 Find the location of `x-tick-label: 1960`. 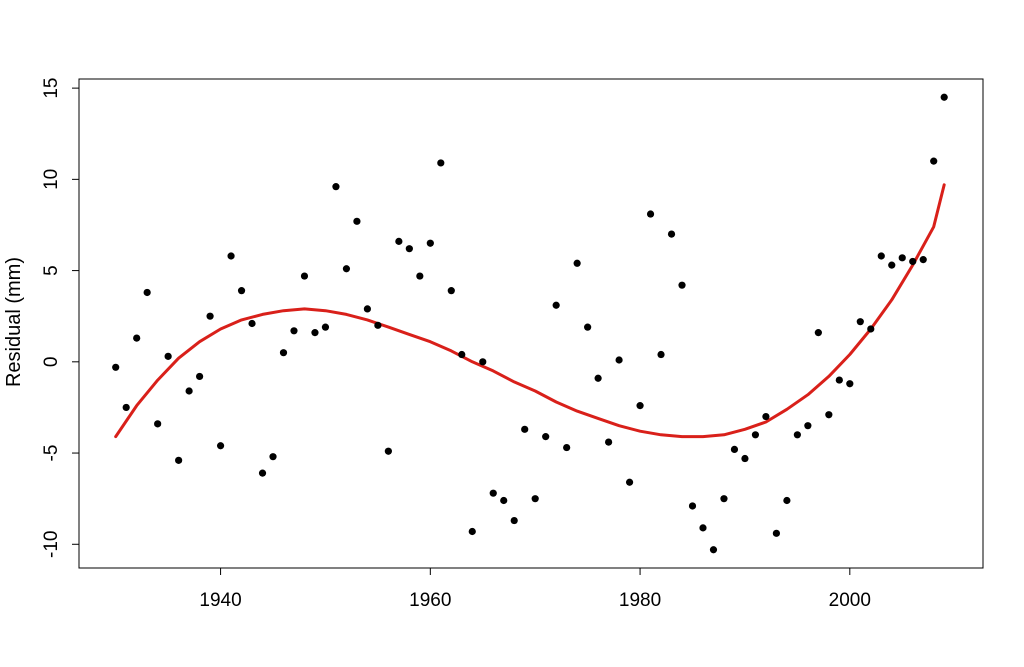

x-tick-label: 1960 is located at coordinates (430, 600).